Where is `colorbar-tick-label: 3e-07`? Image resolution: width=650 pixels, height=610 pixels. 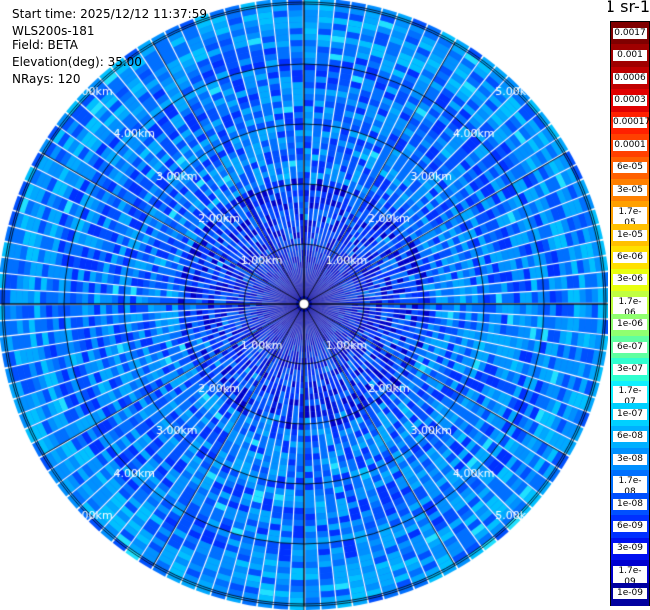 colorbar-tick-label: 3e-07 is located at coordinates (630, 370).